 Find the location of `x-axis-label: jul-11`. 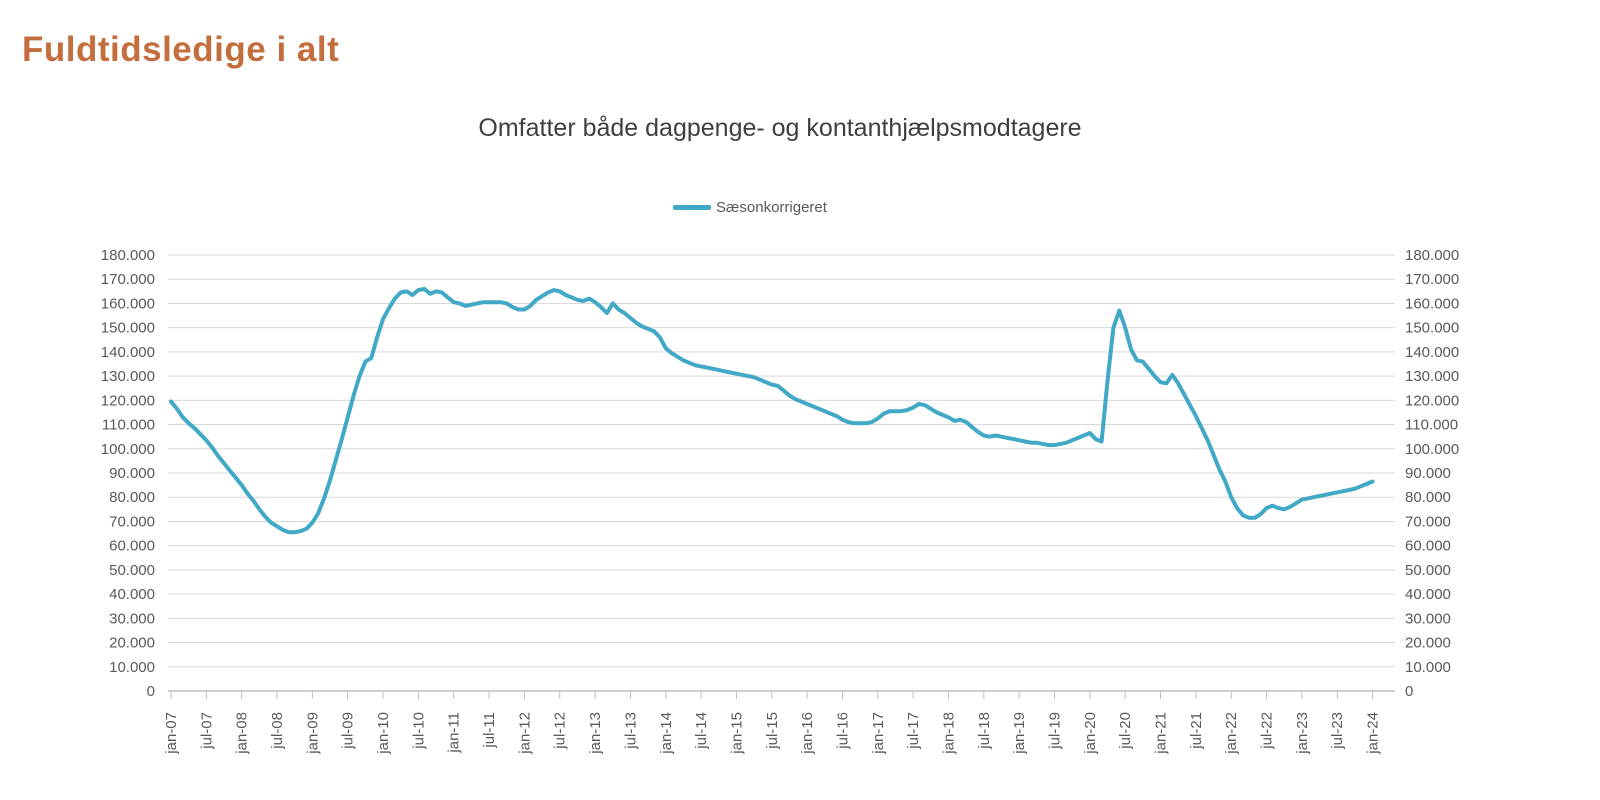

x-axis-label: jul-11 is located at coordinates (489, 730).